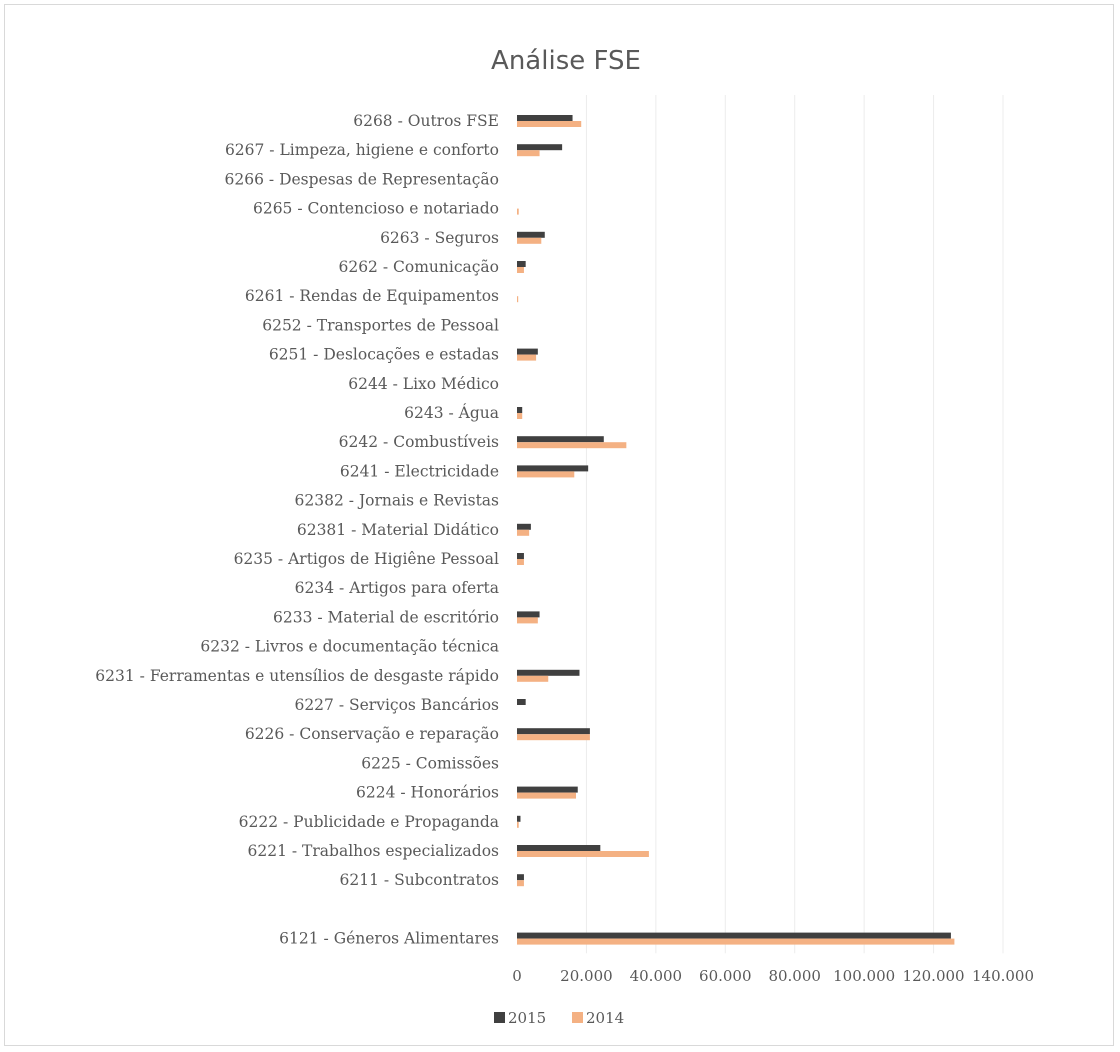 The height and width of the screenshot is (1052, 1120). Describe the element at coordinates (523, 532) in the screenshot. I see `bar-2014-62381-material-didatico` at that location.